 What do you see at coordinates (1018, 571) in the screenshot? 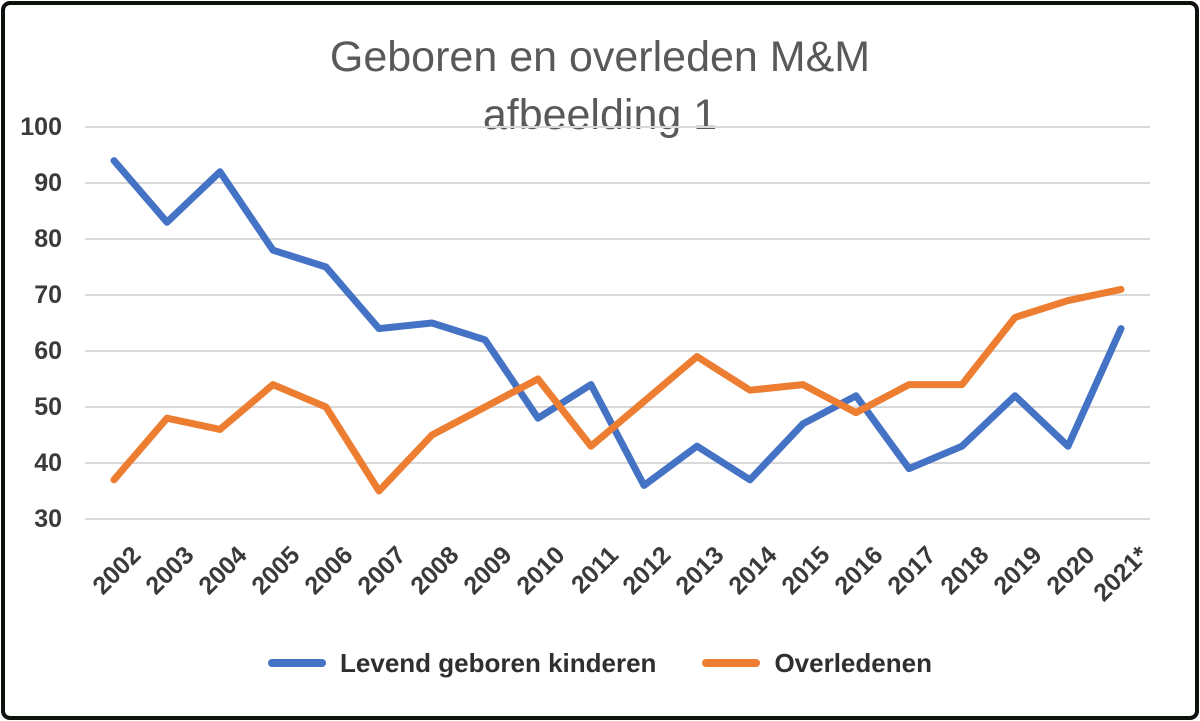
I see `x-axis-tick-label: 2019` at bounding box center [1018, 571].